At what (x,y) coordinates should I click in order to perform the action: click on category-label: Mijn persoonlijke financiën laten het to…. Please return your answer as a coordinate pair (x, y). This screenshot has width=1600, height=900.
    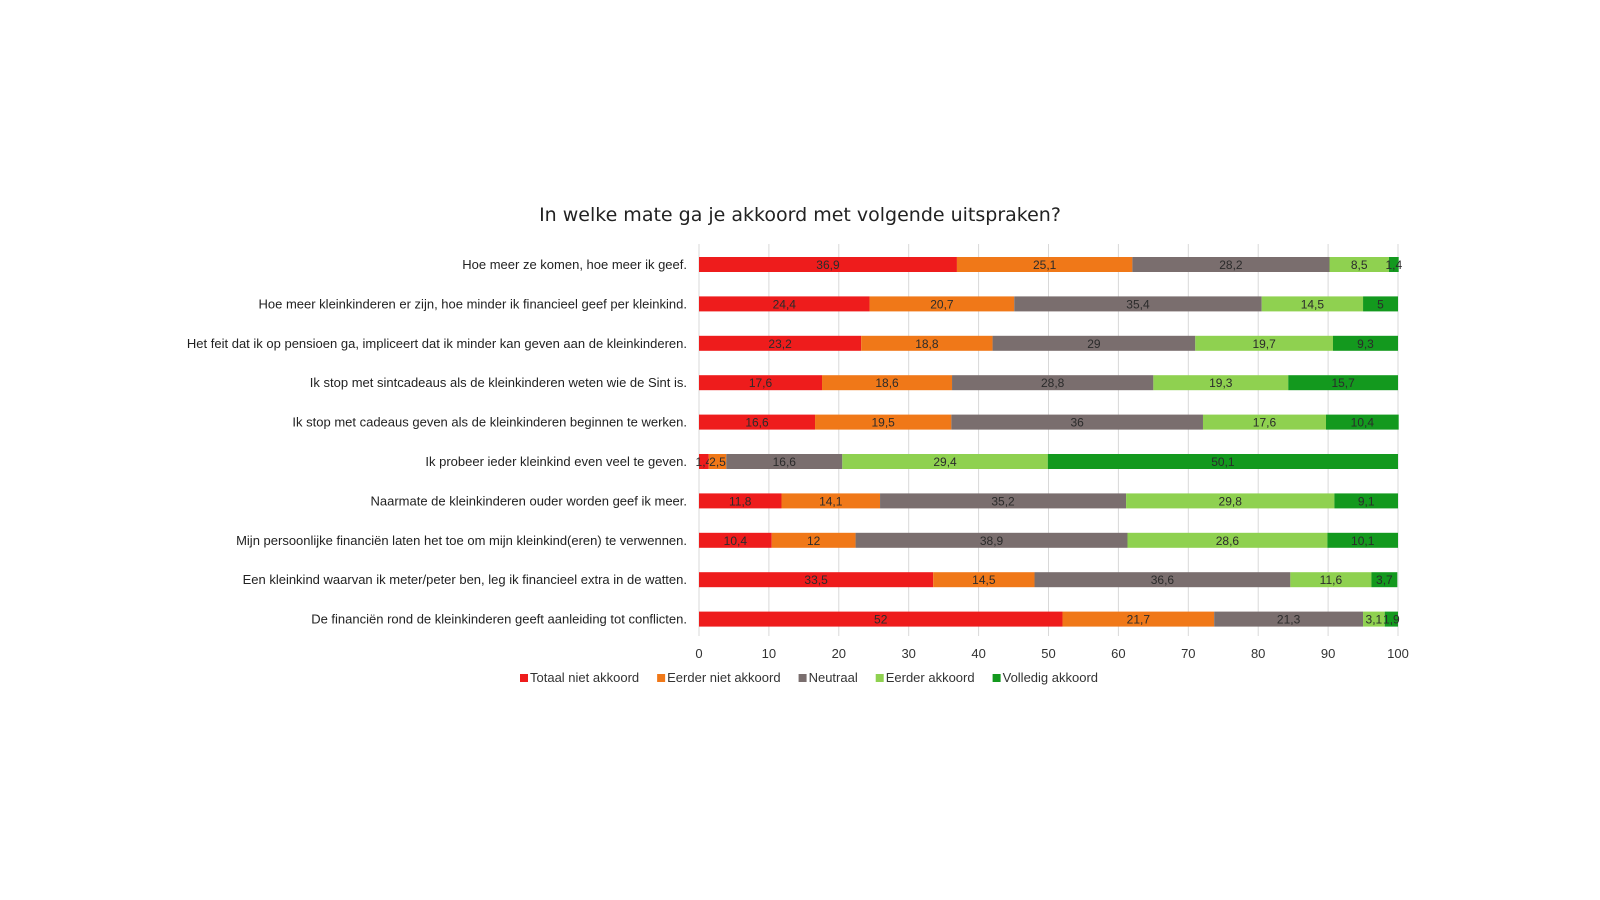
    Looking at the image, I should click on (461, 540).